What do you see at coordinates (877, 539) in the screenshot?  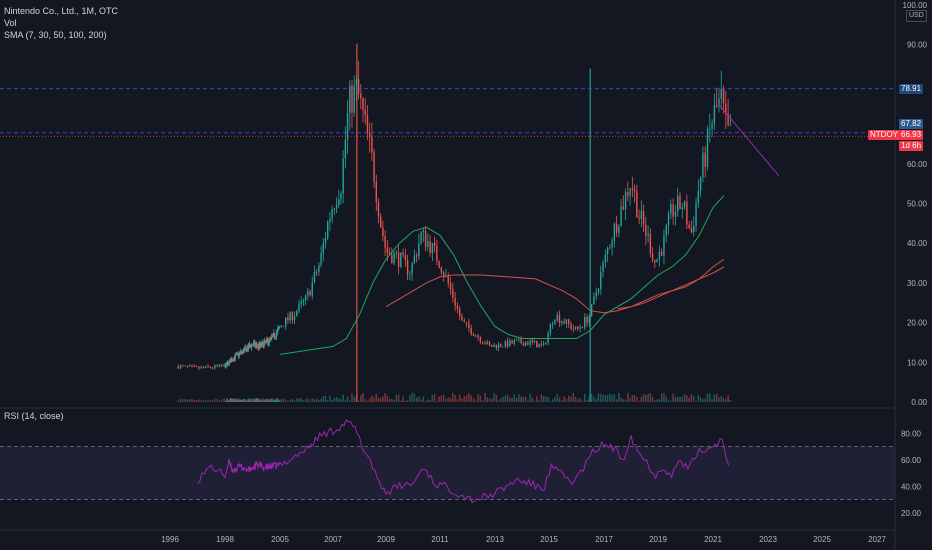 I see `time-axis-tick: 2027` at bounding box center [877, 539].